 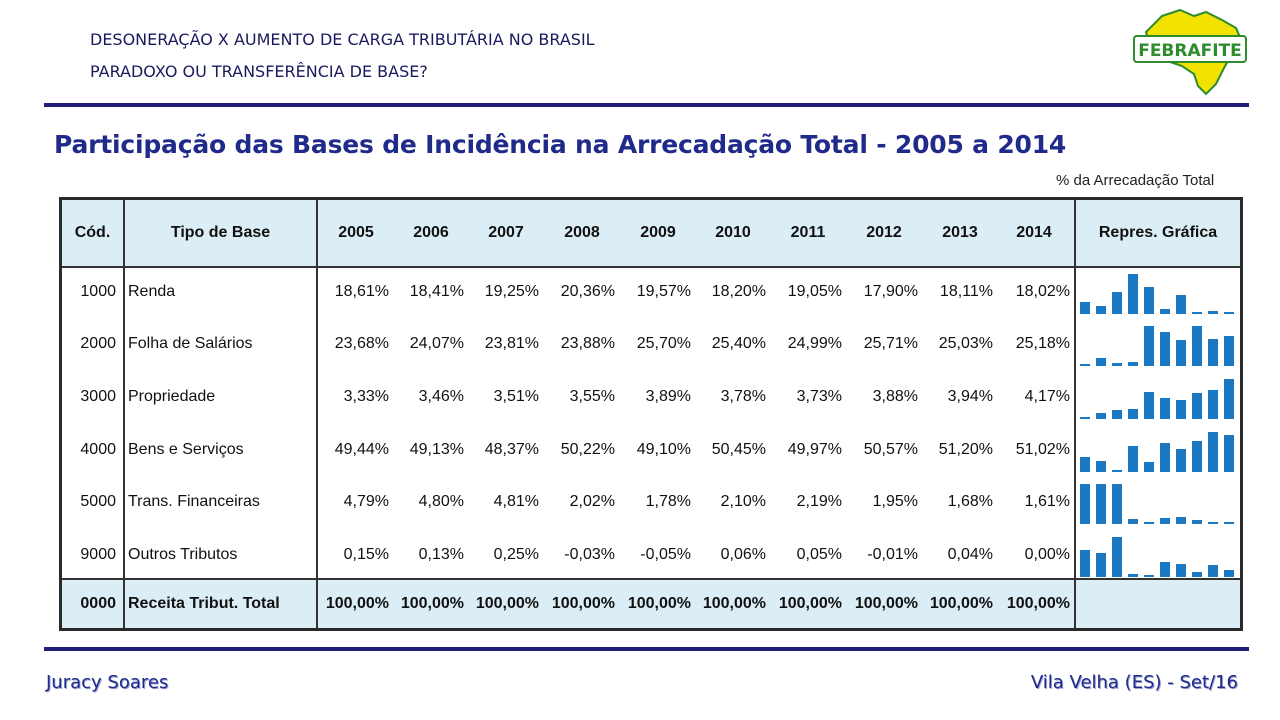 I want to click on row-value: 17,90%, so click(x=890, y=291).